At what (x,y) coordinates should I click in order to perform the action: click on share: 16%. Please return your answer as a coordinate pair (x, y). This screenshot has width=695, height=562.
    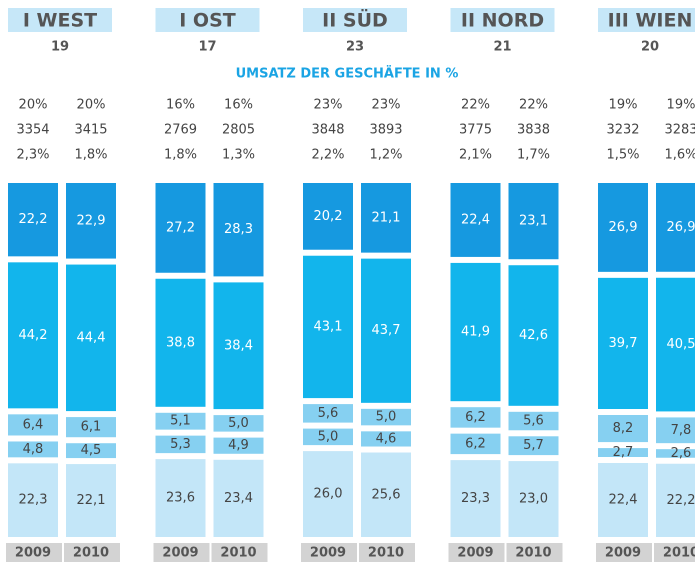
    Looking at the image, I should click on (180, 105).